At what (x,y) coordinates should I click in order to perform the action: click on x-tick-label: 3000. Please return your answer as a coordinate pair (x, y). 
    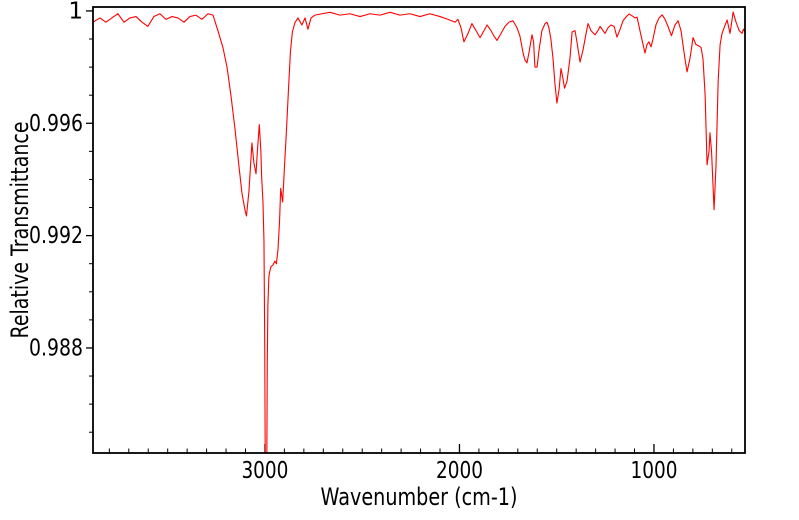
    Looking at the image, I should click on (264, 471).